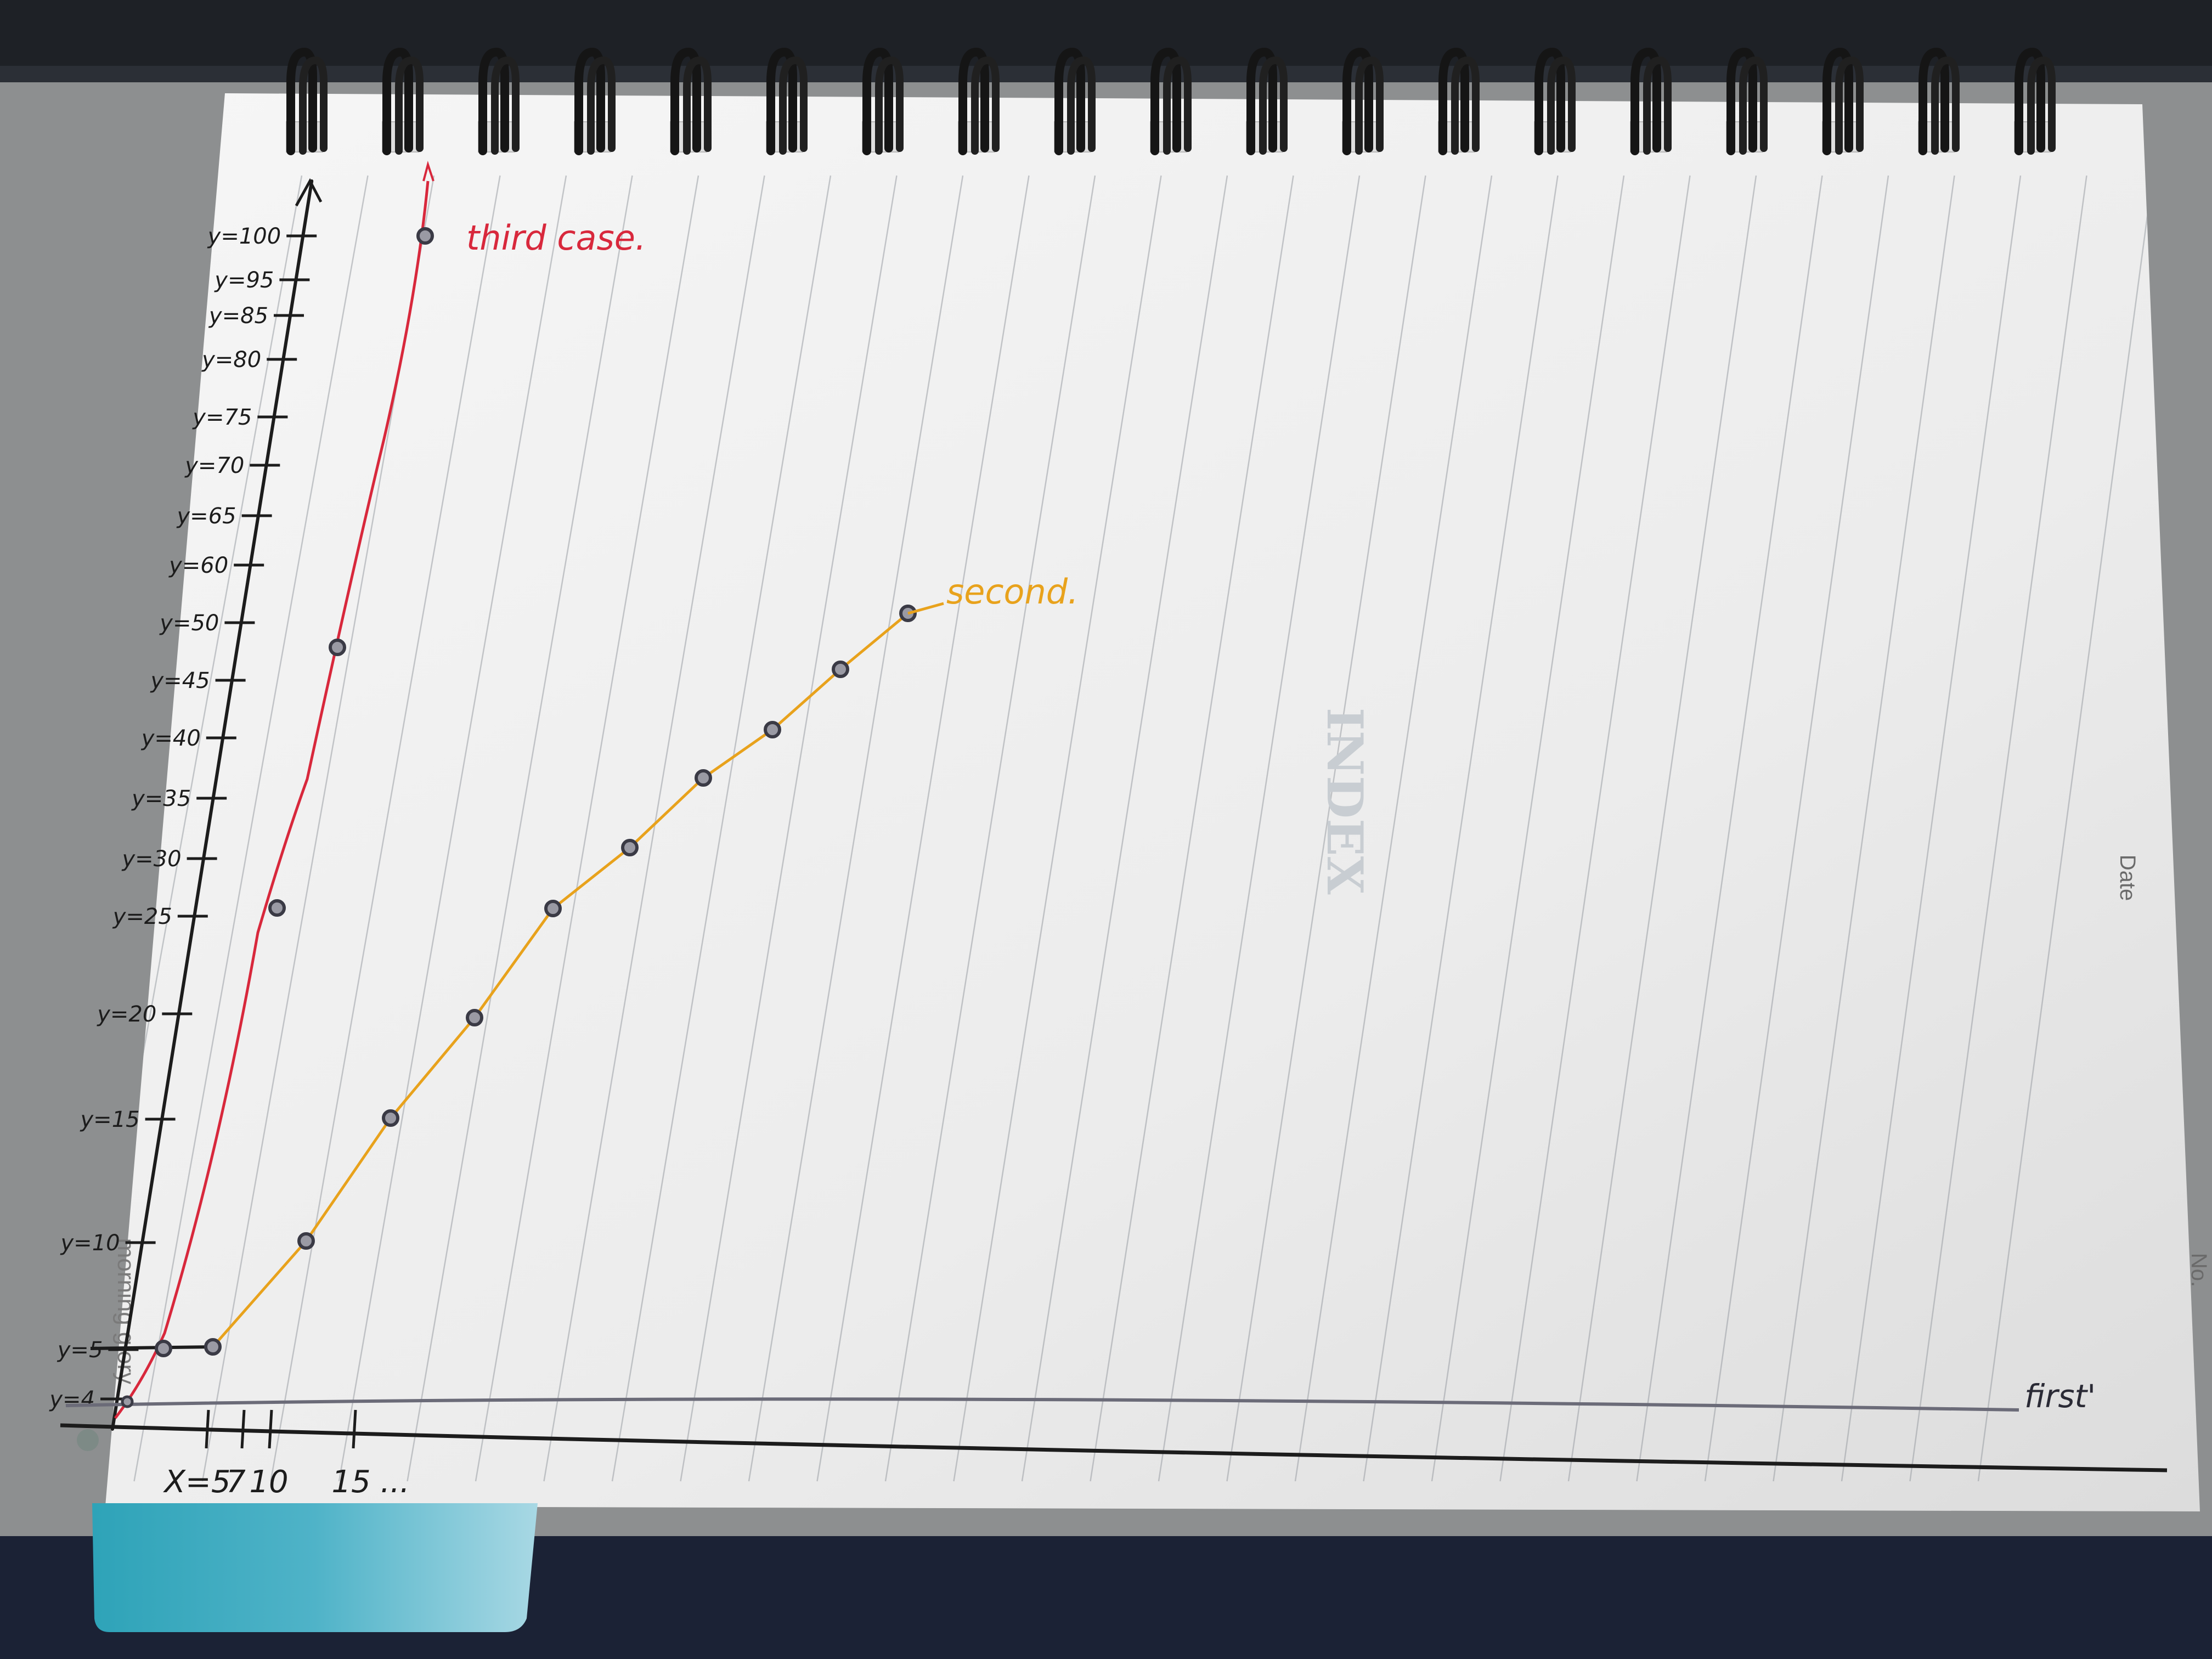 This screenshot has height=1659, width=2212. Describe the element at coordinates (72, 1400) in the screenshot. I see `y-tick-label: y=4` at that location.